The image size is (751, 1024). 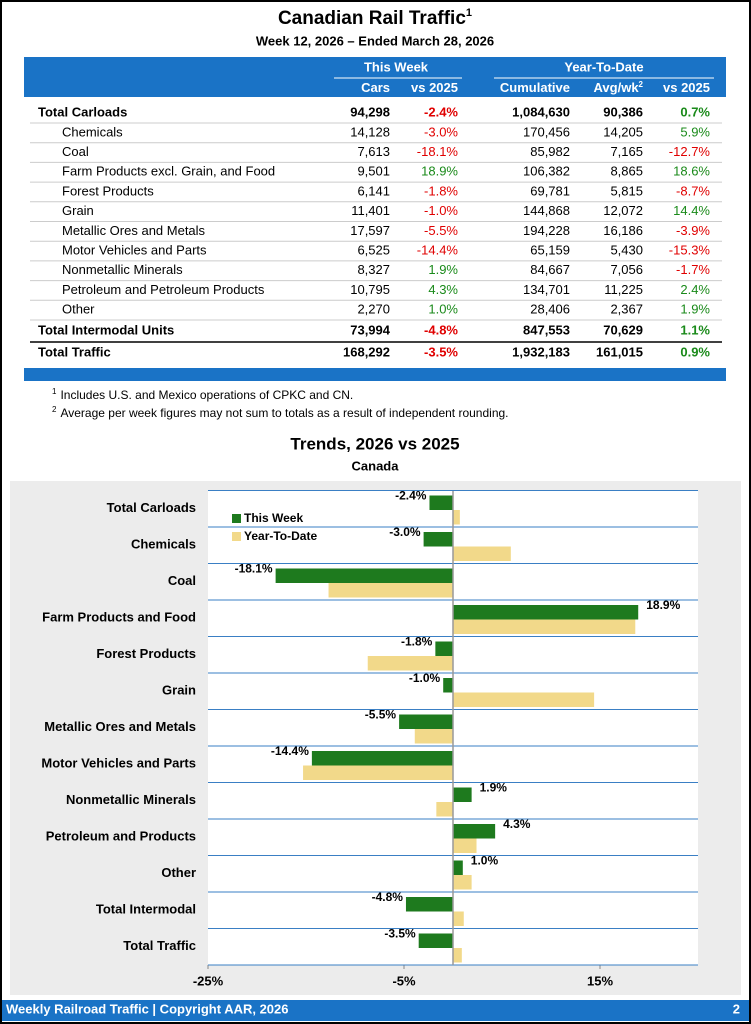 I want to click on table-footer-bar, so click(x=375, y=374).